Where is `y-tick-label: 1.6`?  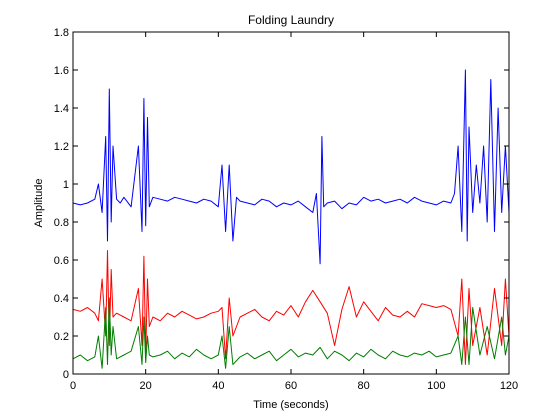 y-tick-label: 1.6 is located at coordinates (61, 71).